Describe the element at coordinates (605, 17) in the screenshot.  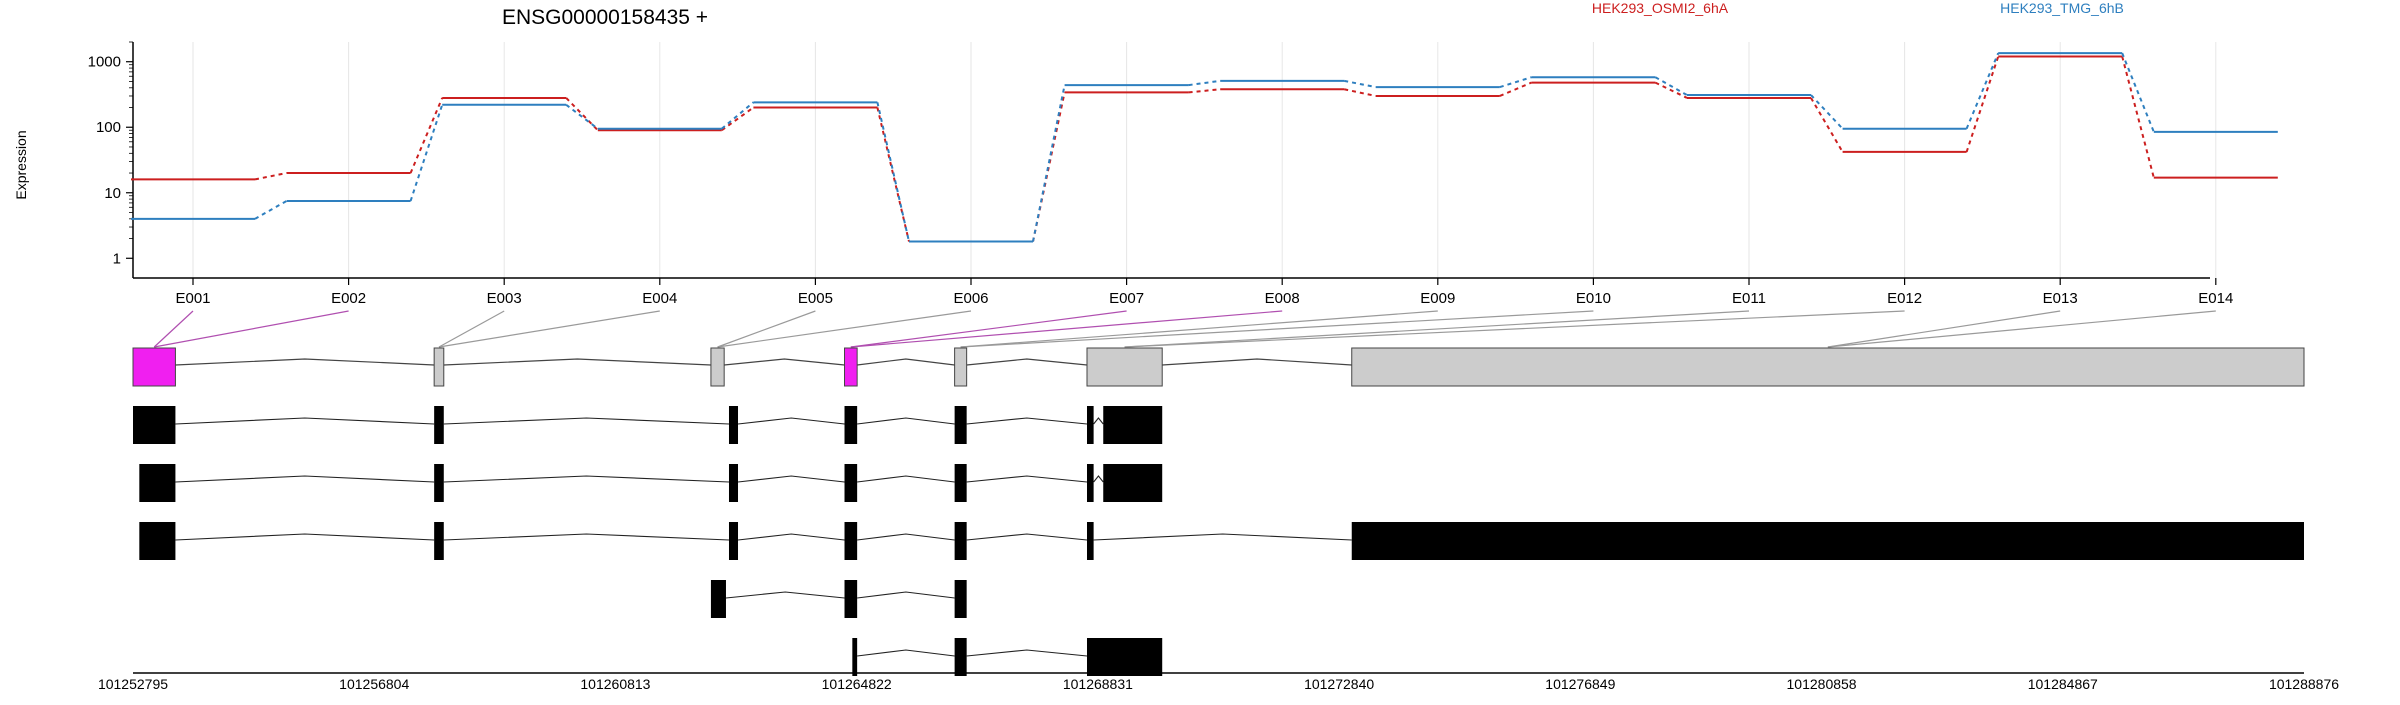
I see `chart-title: ENSG00000158435 +` at that location.